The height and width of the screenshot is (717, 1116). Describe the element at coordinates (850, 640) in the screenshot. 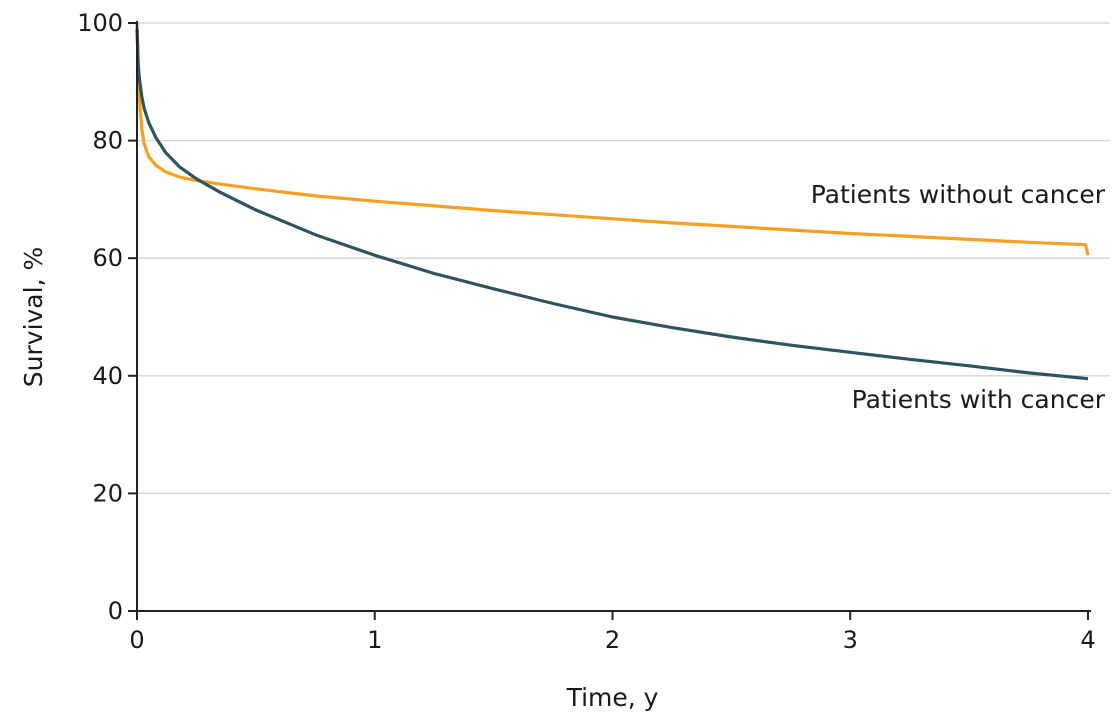

I see `x-tick-label-3: 3` at that location.